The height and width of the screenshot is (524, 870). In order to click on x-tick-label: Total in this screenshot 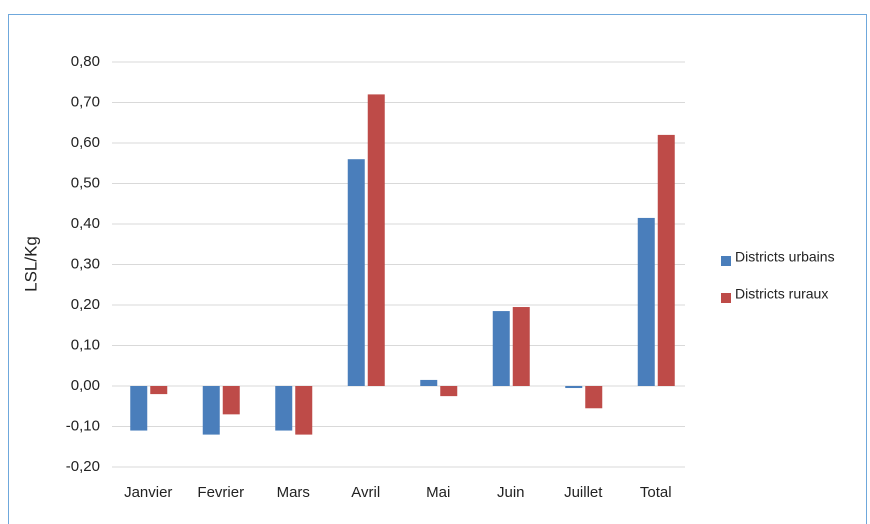, I will do `click(656, 492)`.